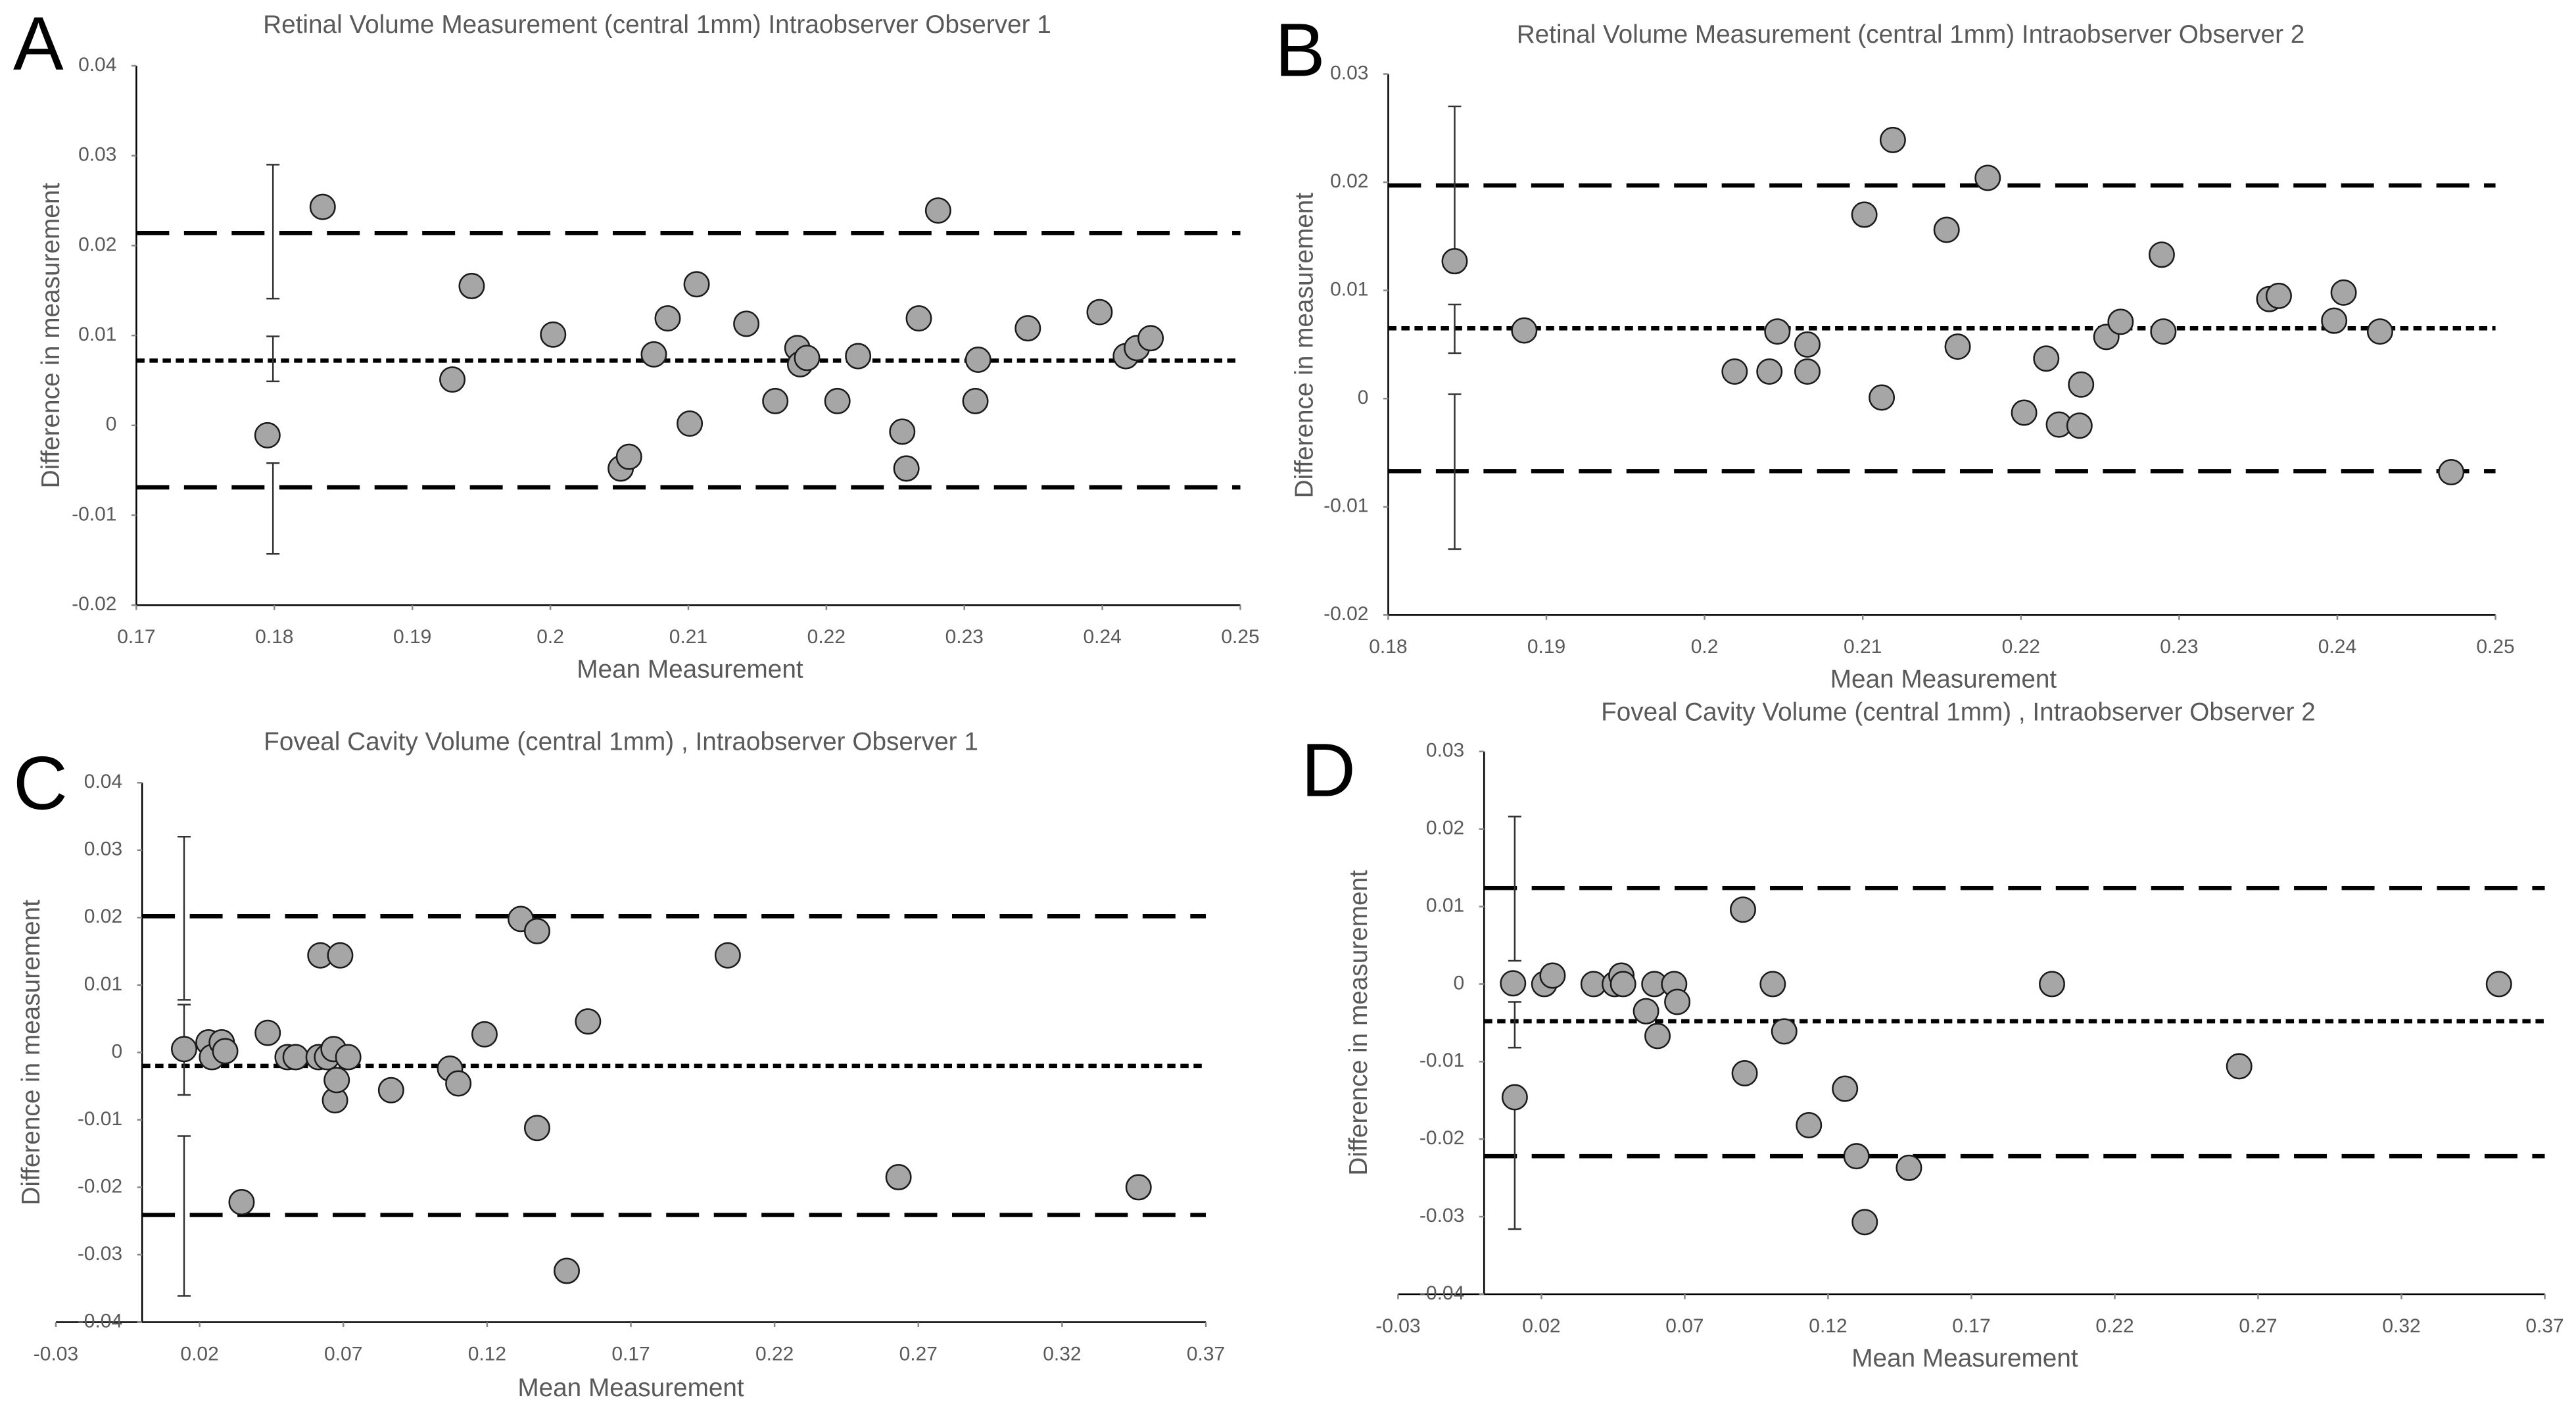  I want to click on panel-letter: D, so click(1328, 771).